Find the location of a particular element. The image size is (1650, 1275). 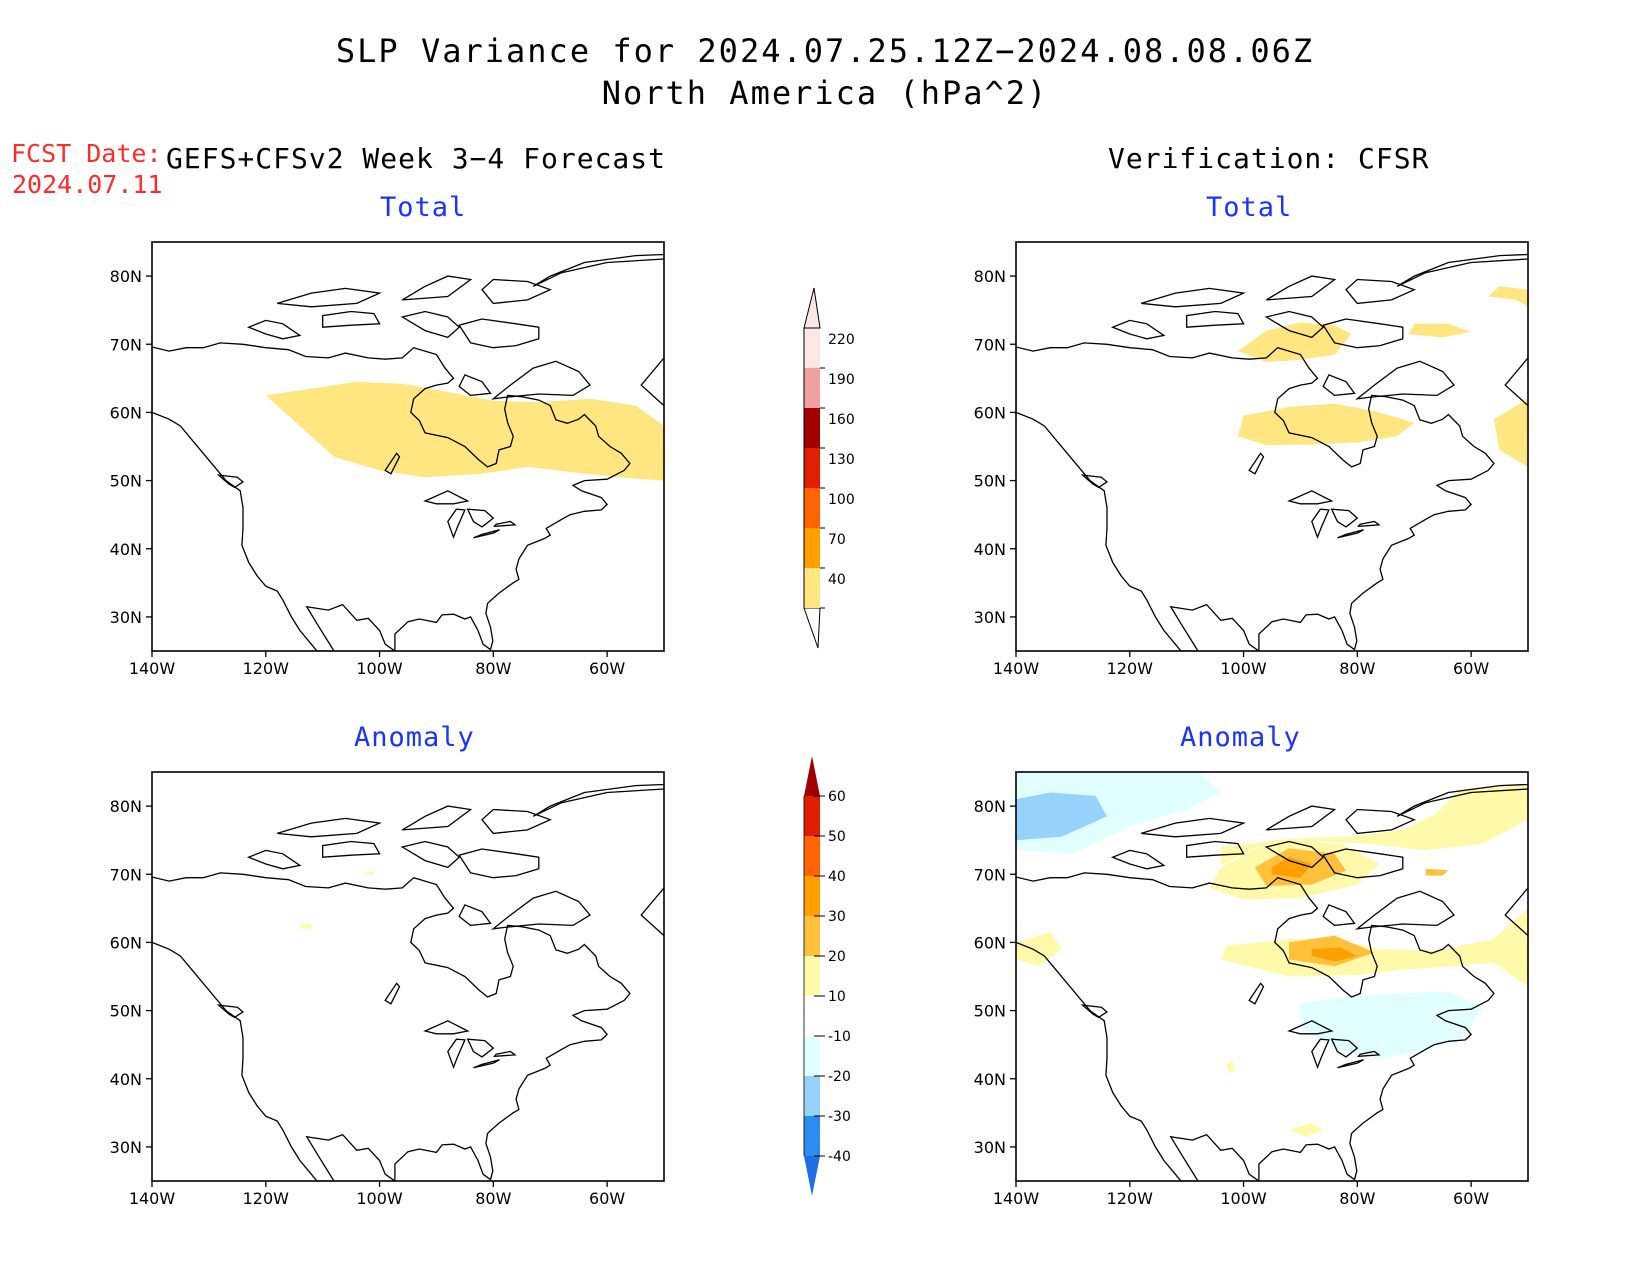

map-panel-verif-anomaly: 80N 70N 60N 50N 40N 30N 140W 120W 100W 80W 60W is located at coordinates (1251, 989).